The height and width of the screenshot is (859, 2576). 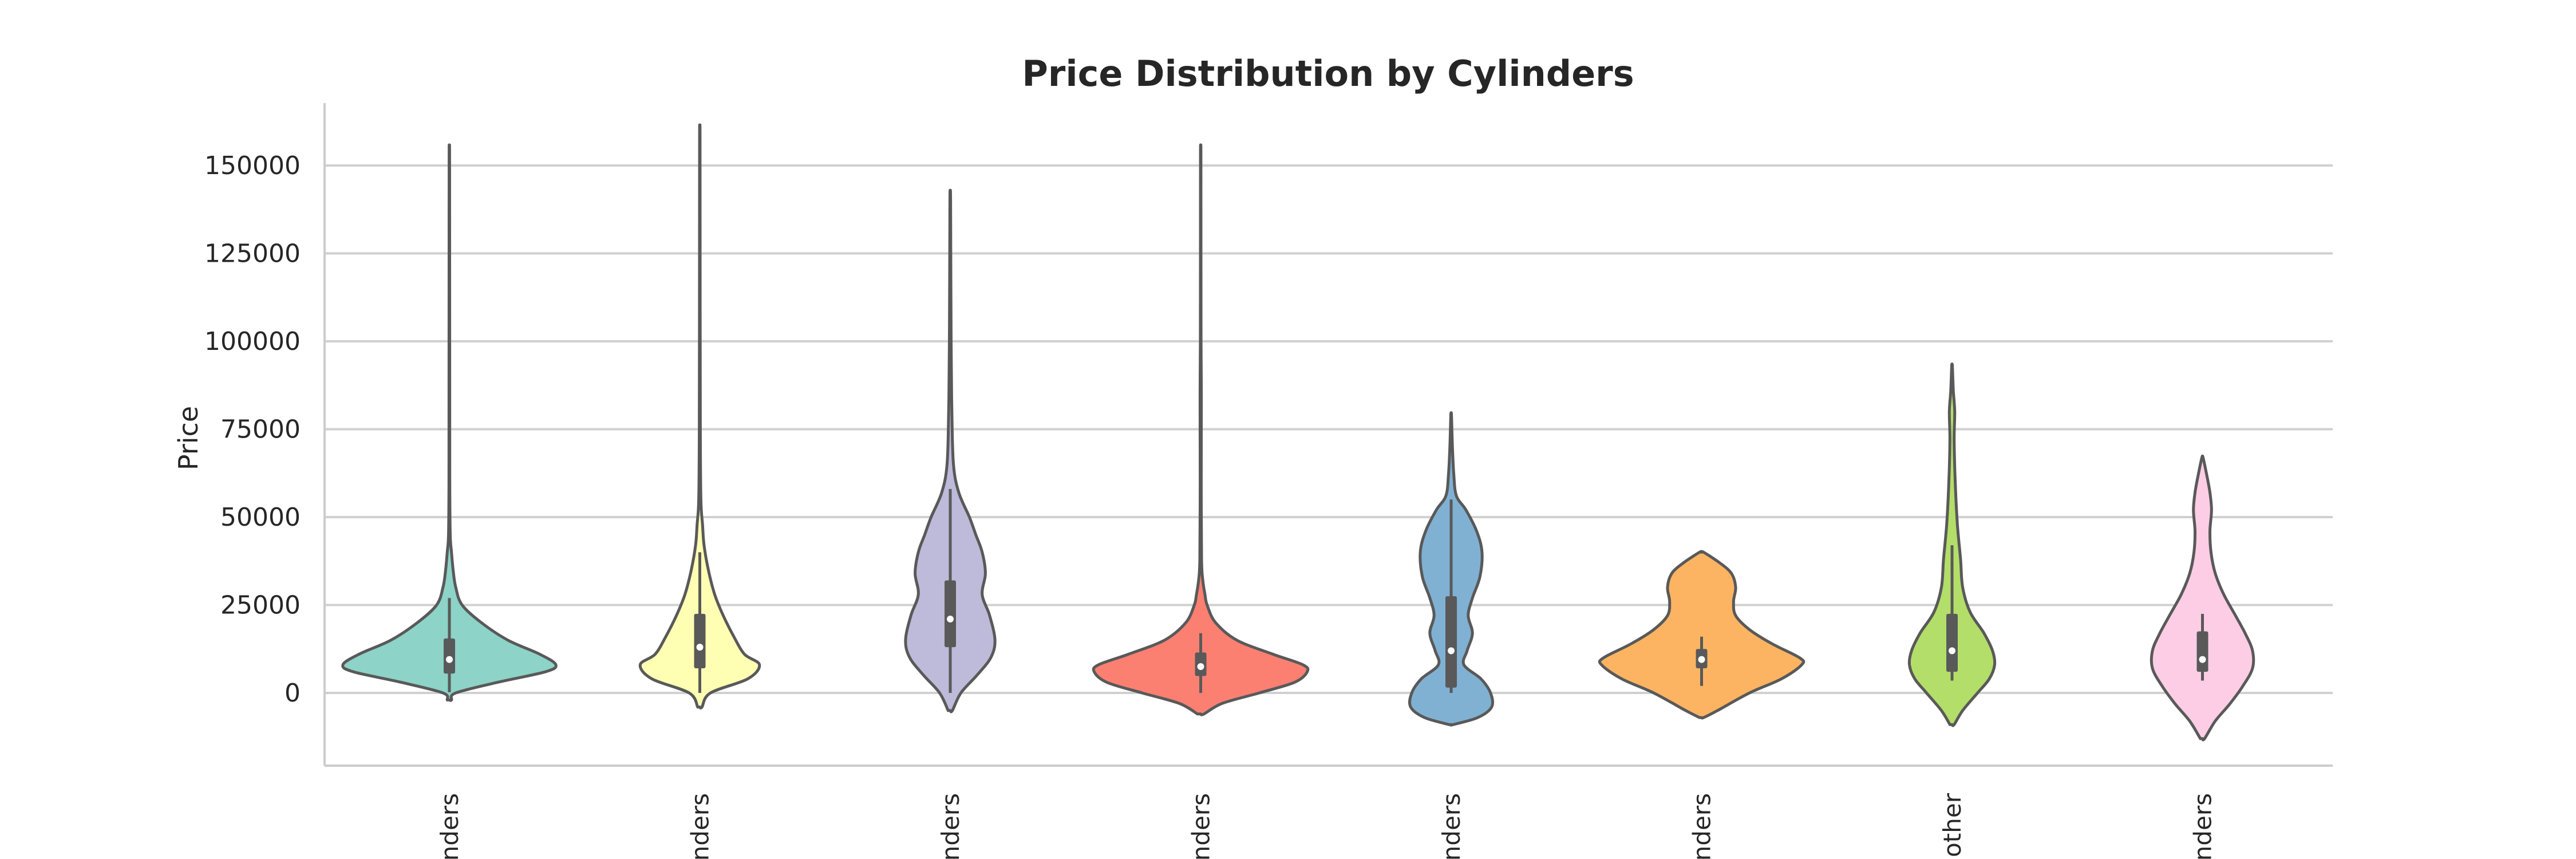 I want to click on y-tick-labels: 0 25000 50000 75000 100000 125000 150000, so click(x=252, y=429).